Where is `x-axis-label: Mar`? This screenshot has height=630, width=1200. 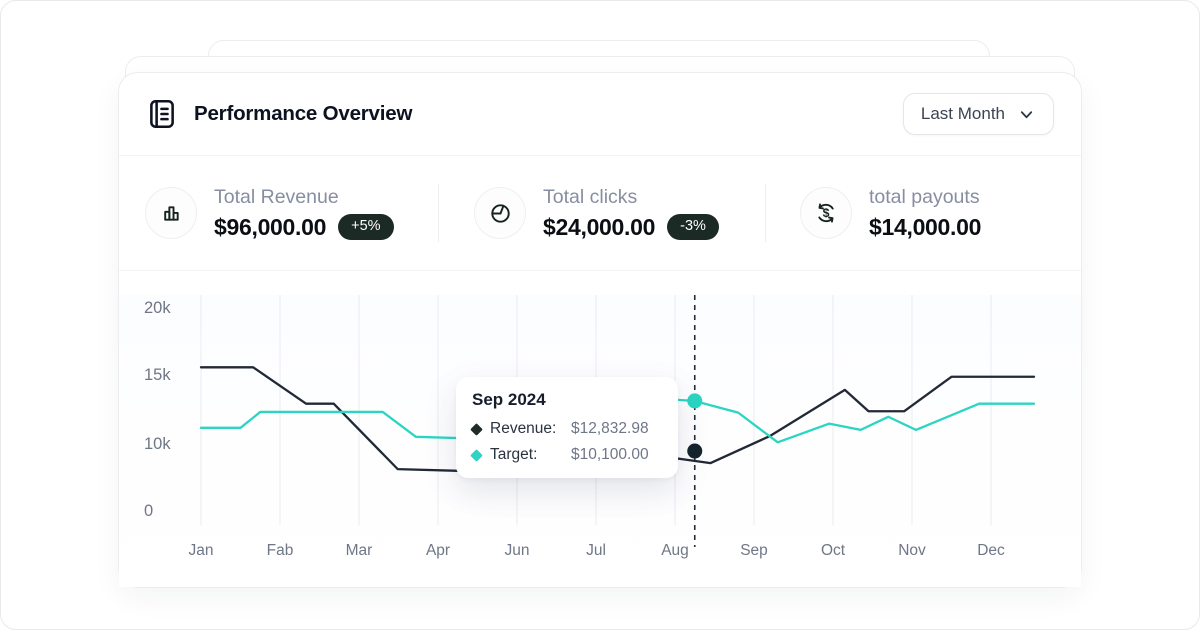
x-axis-label: Mar is located at coordinates (359, 550).